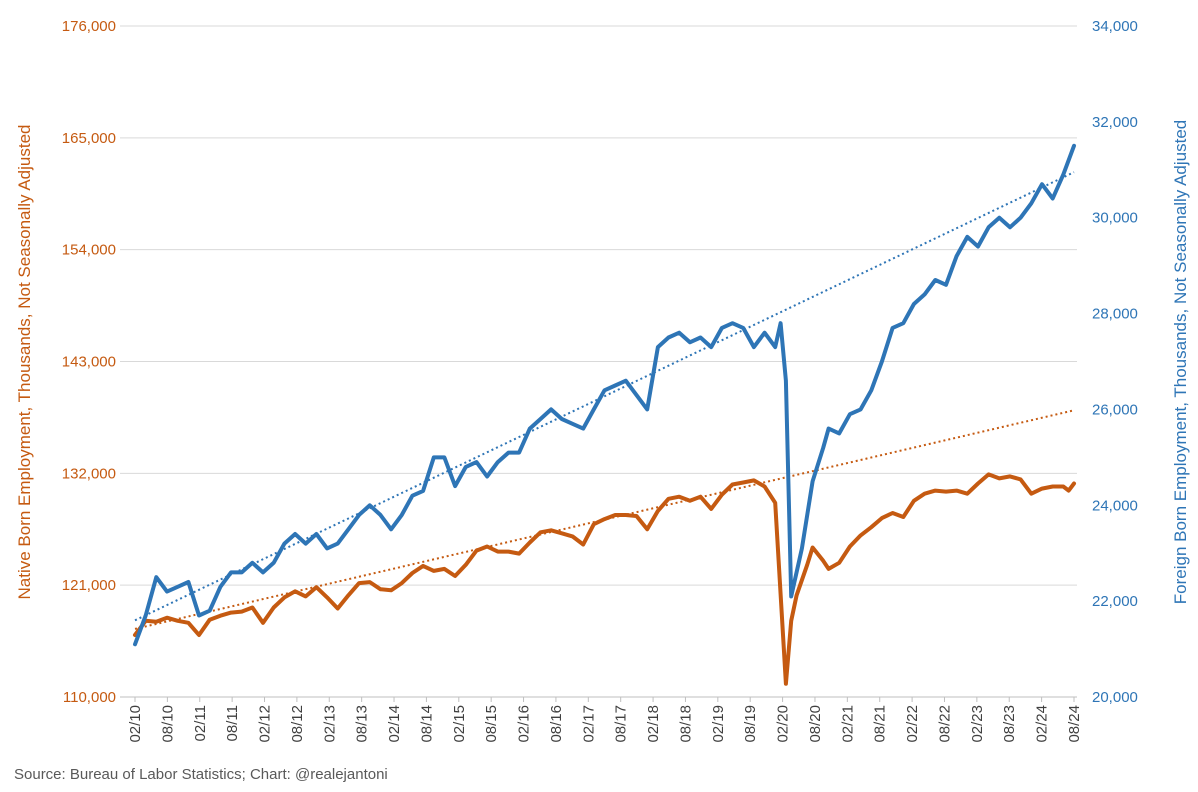 This screenshot has height=792, width=1198. I want to click on right-tick-label: 20,000, so click(1115, 697).